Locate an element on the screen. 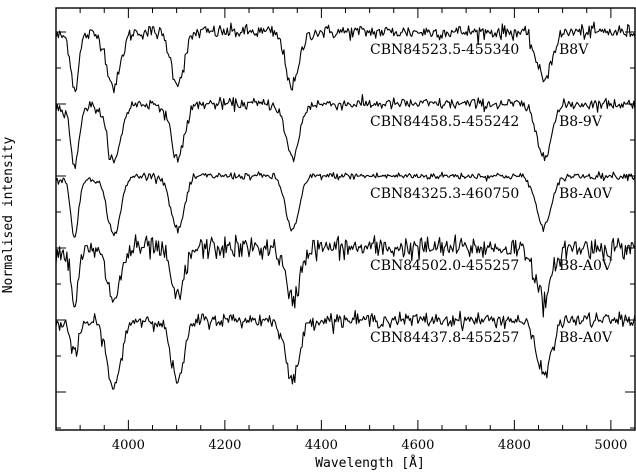  x-tick-label: 4200 is located at coordinates (224, 445).